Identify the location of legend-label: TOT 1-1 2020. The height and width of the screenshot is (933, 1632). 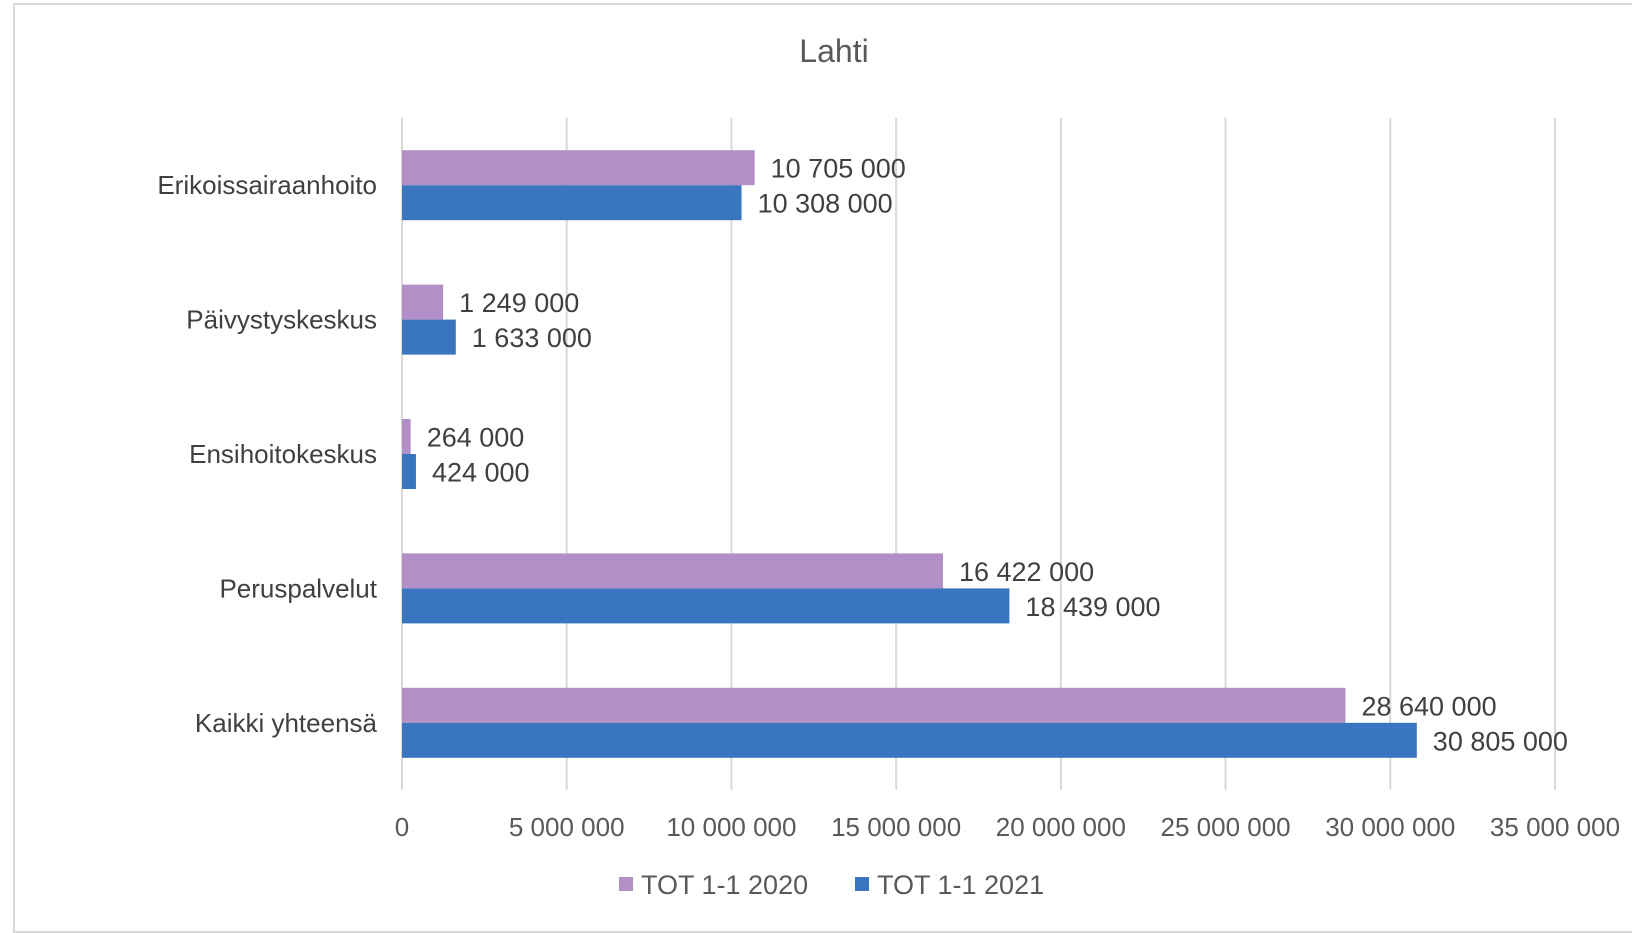
(724, 885).